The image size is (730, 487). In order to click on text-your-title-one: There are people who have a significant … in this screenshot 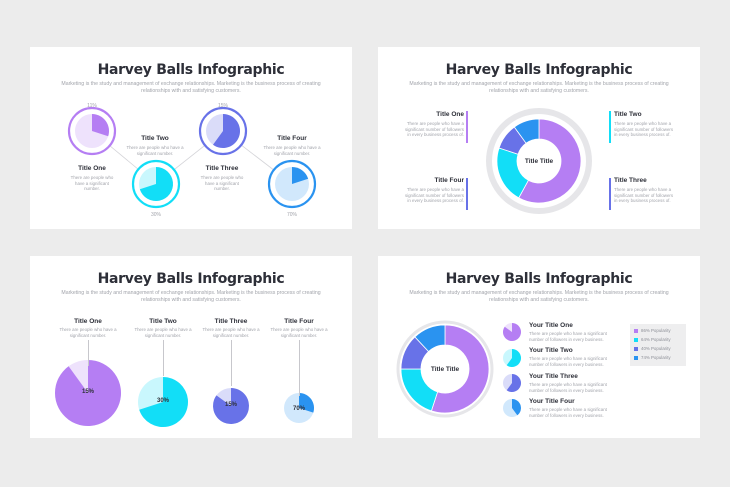, I will do `click(568, 336)`.